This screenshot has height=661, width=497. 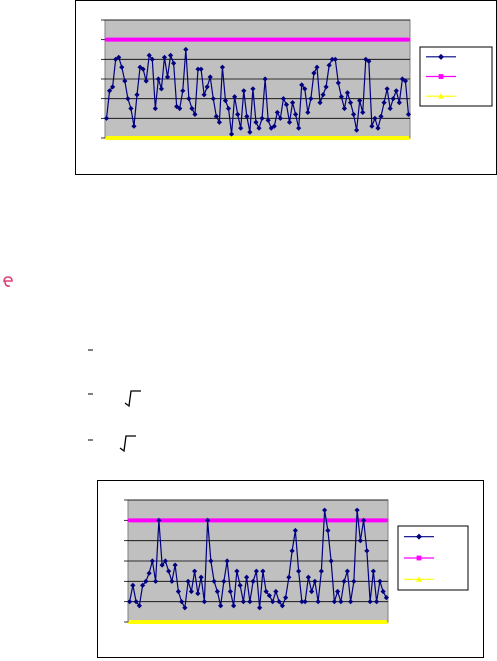 I want to click on icon, so click(x=8, y=281).